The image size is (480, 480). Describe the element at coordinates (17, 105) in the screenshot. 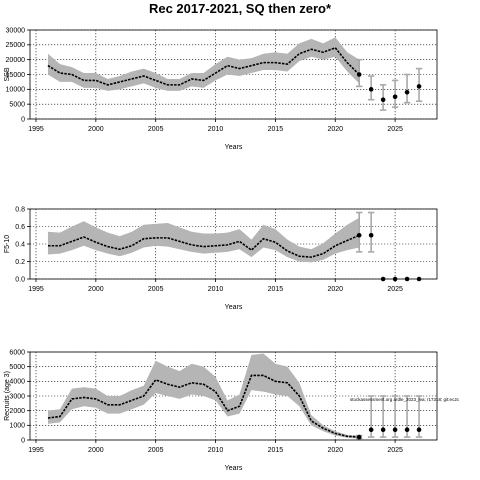

I see `ssb-y-tick-label: 5000` at that location.